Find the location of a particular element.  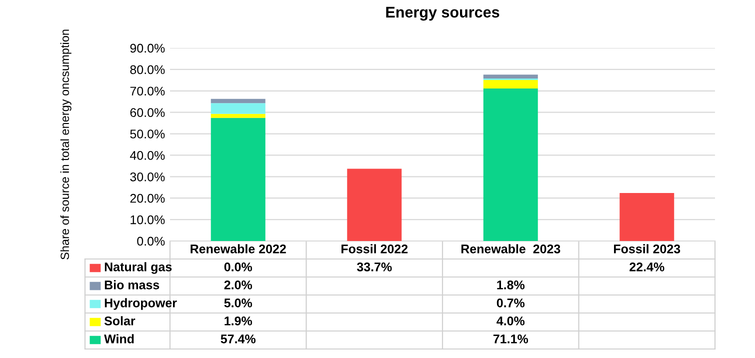

legend-label: Wind is located at coordinates (119, 339).